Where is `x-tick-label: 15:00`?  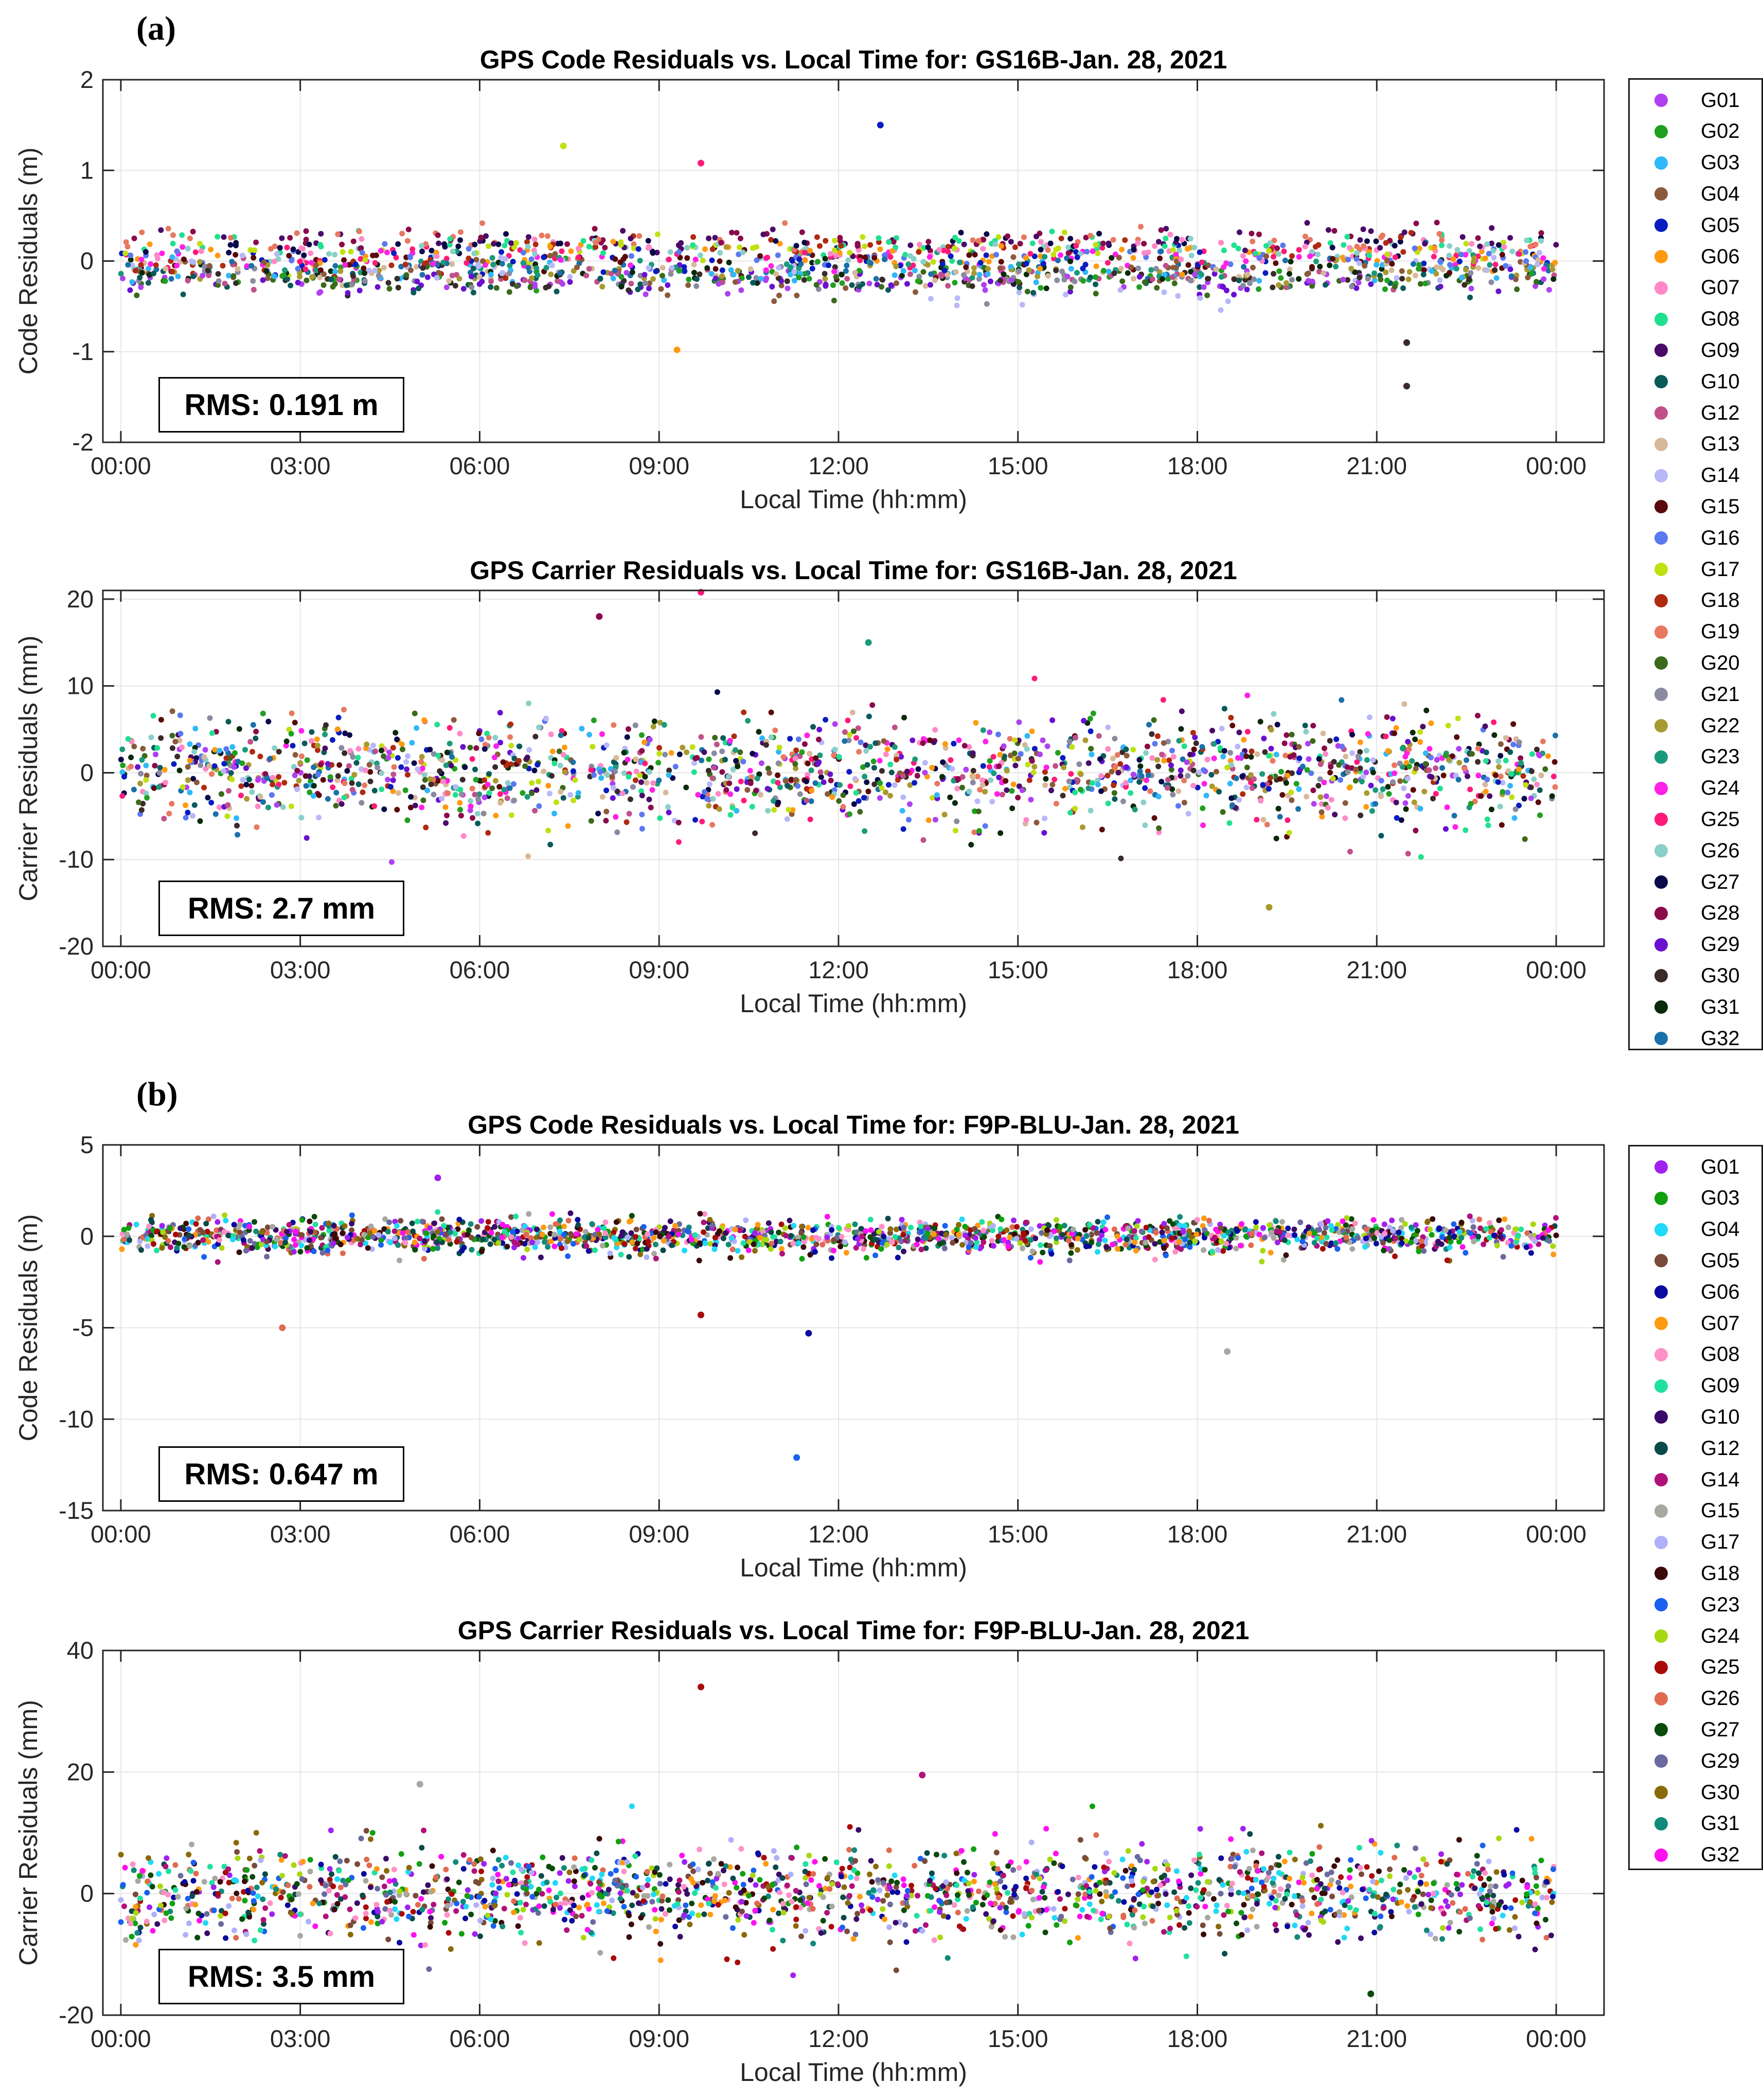
x-tick-label: 15:00 is located at coordinates (1018, 970).